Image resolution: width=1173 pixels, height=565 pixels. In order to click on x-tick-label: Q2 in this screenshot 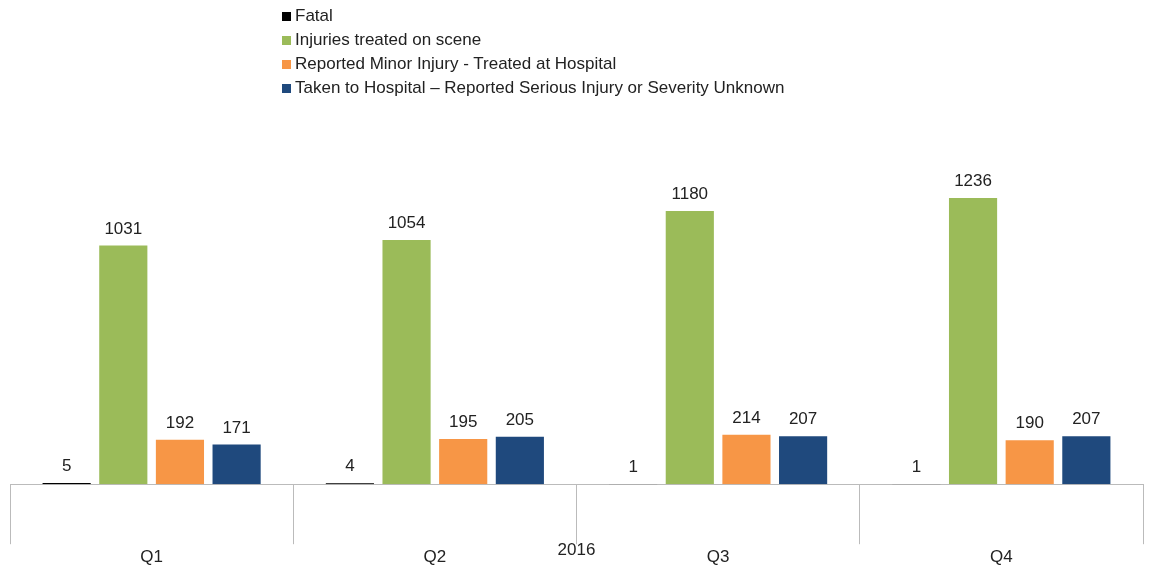, I will do `click(435, 556)`.